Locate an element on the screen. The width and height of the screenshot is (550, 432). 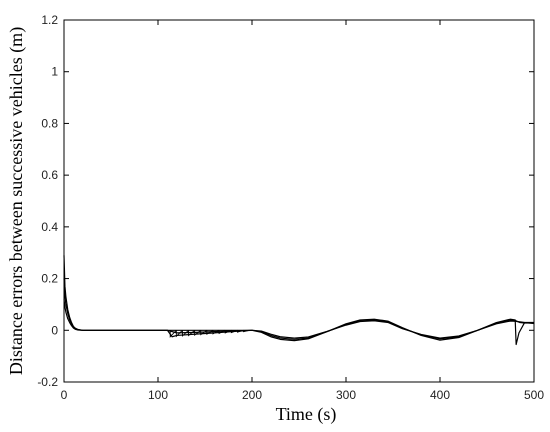
x-axis-title: Time (s) is located at coordinates (306, 414).